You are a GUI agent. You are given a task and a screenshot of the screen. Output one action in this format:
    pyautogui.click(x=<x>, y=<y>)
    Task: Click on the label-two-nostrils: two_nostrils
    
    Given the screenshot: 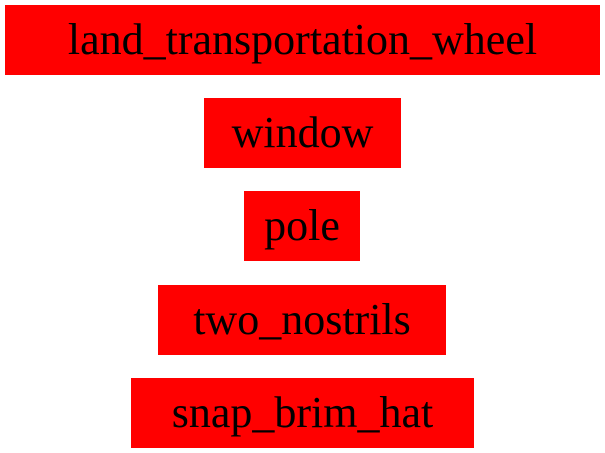 What is the action you would take?
    pyautogui.click(x=302, y=320)
    